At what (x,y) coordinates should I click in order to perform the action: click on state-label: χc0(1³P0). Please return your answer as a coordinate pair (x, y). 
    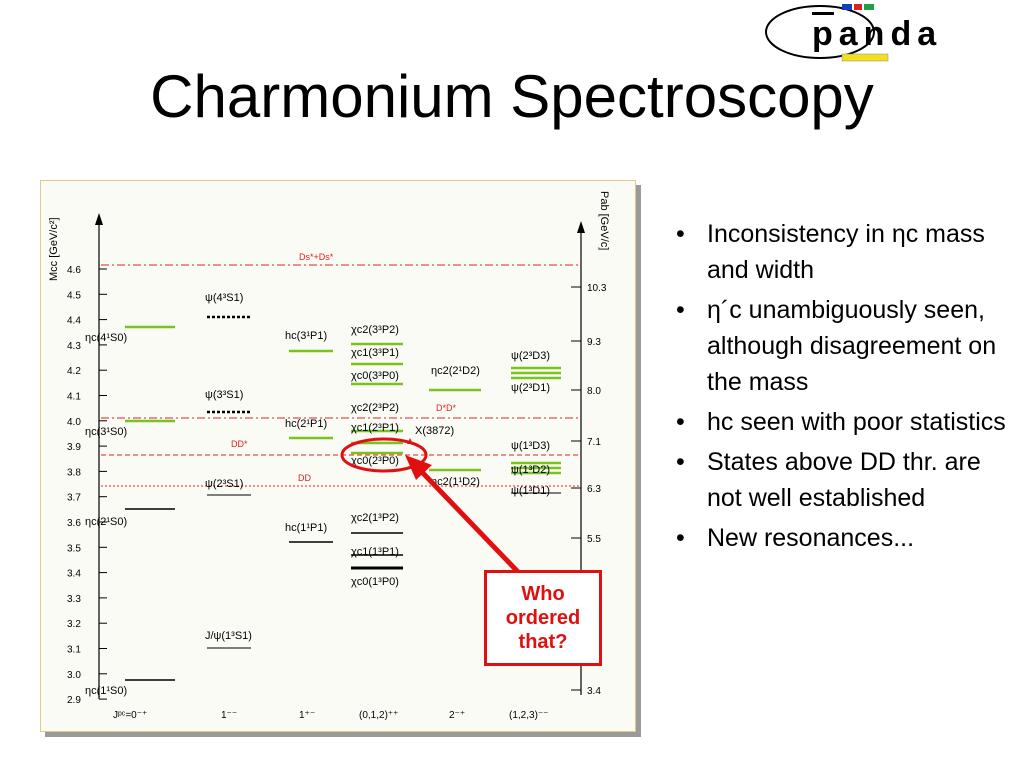
    Looking at the image, I should click on (375, 582).